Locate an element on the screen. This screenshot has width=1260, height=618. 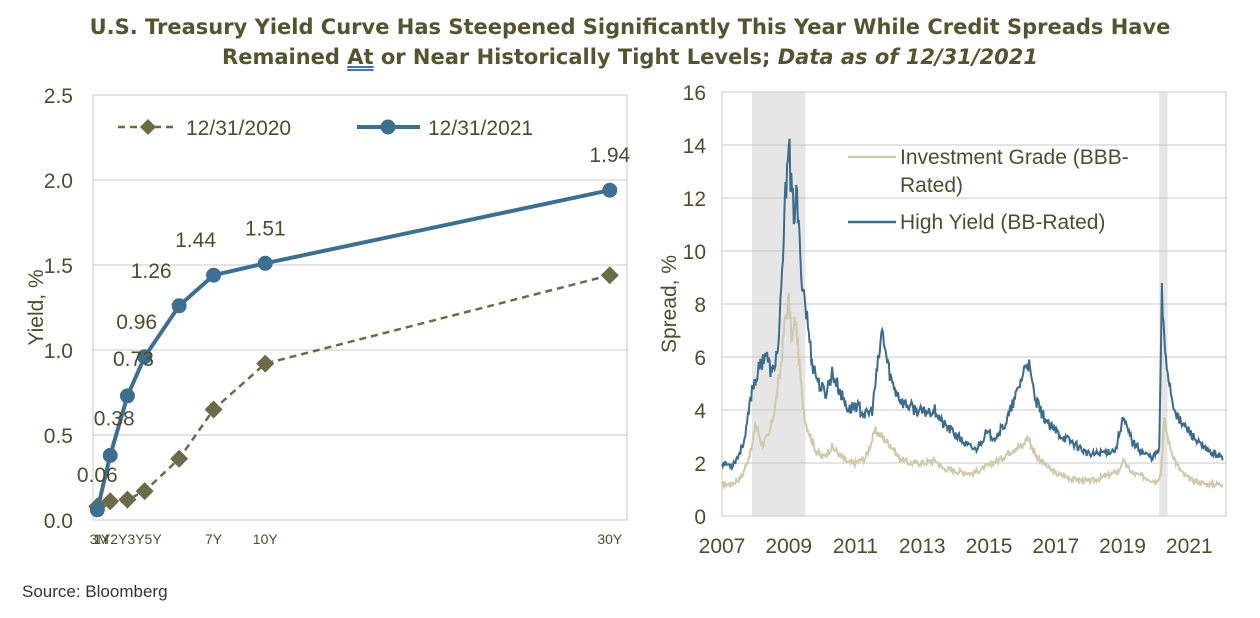
y-tick-label: 8 is located at coordinates (700, 305).